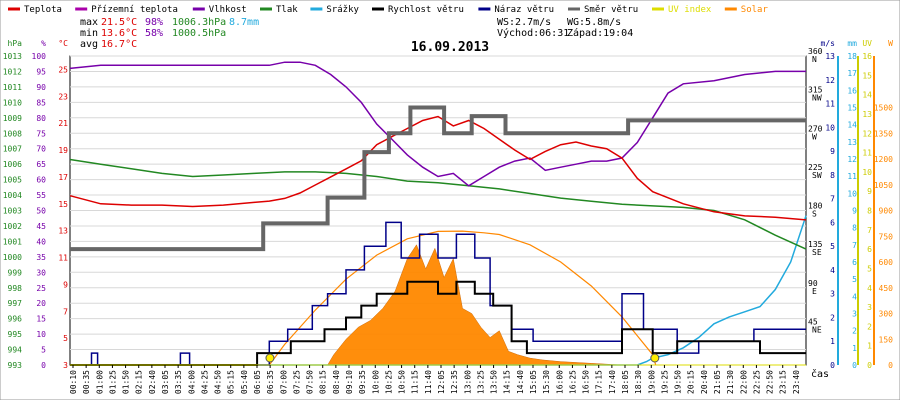 This screenshot has height=404, width=900. What do you see at coordinates (89, 44) in the screenshot?
I see `stat-avg-label: avg` at bounding box center [89, 44].